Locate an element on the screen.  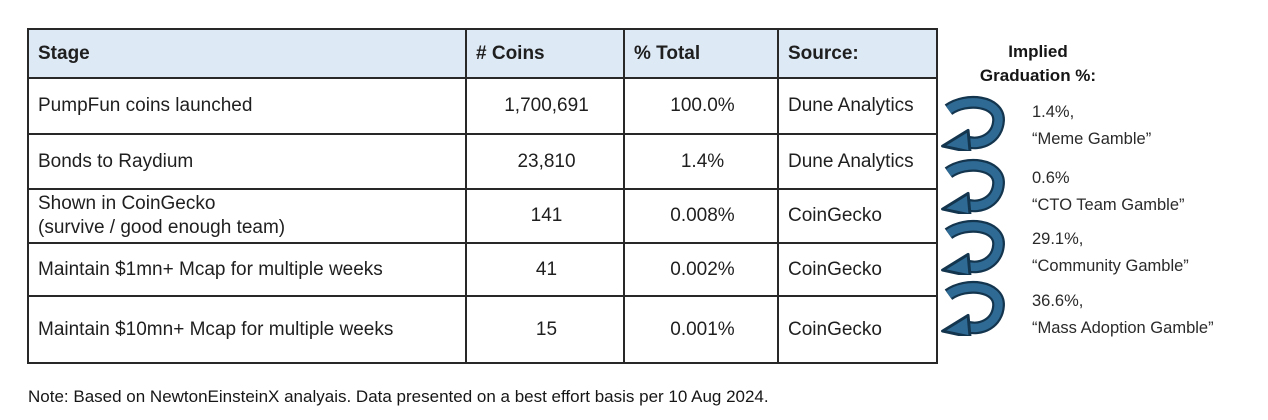
stage-cell: Maintain $10mn+ Mcap for multiple weeks is located at coordinates (247, 329).